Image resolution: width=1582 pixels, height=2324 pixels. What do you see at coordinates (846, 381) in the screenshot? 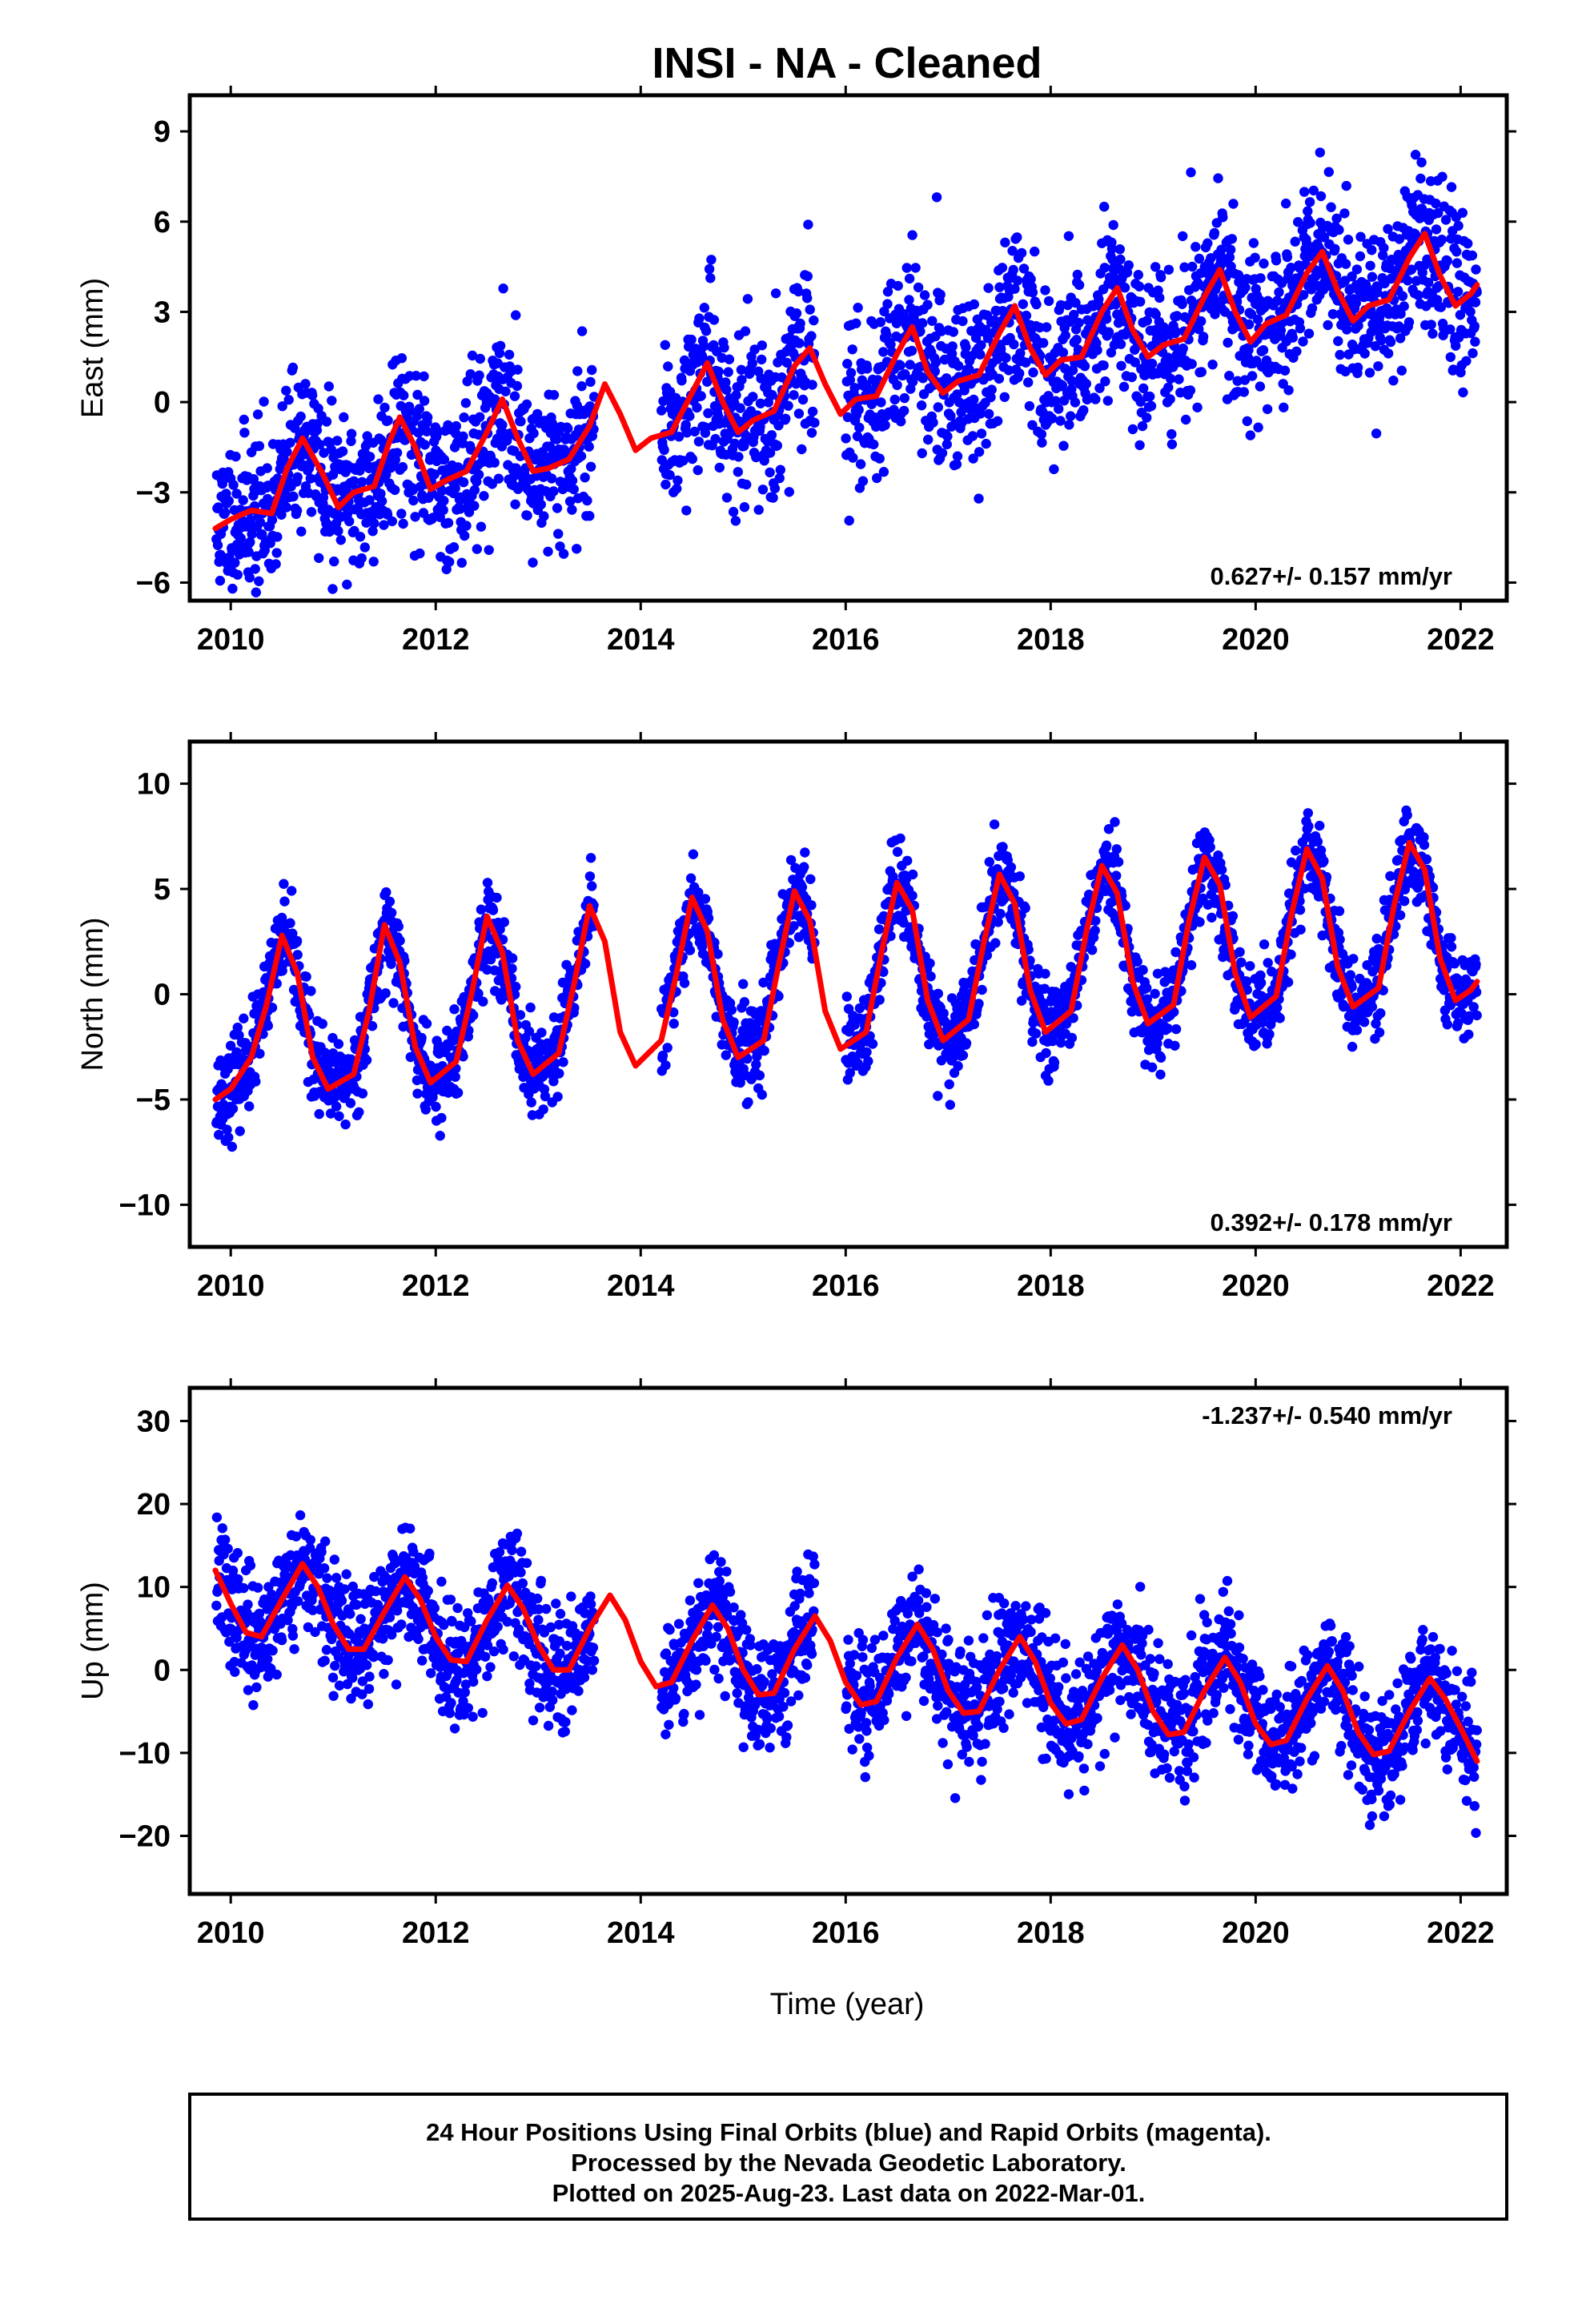
I see `east-model-line` at bounding box center [846, 381].